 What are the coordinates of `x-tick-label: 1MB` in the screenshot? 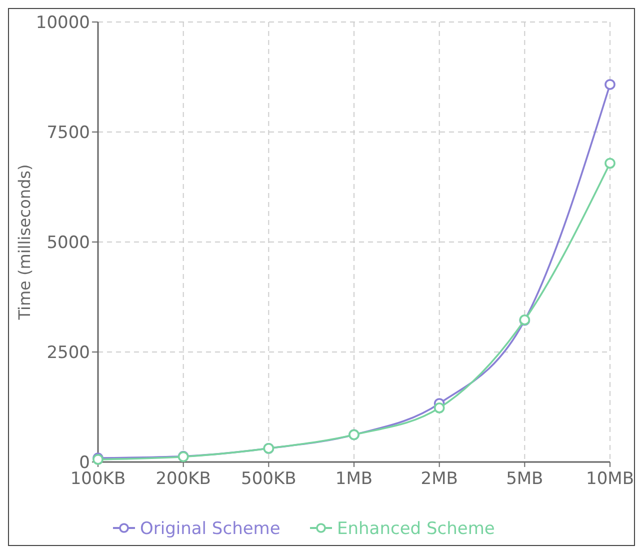 It's located at (354, 479).